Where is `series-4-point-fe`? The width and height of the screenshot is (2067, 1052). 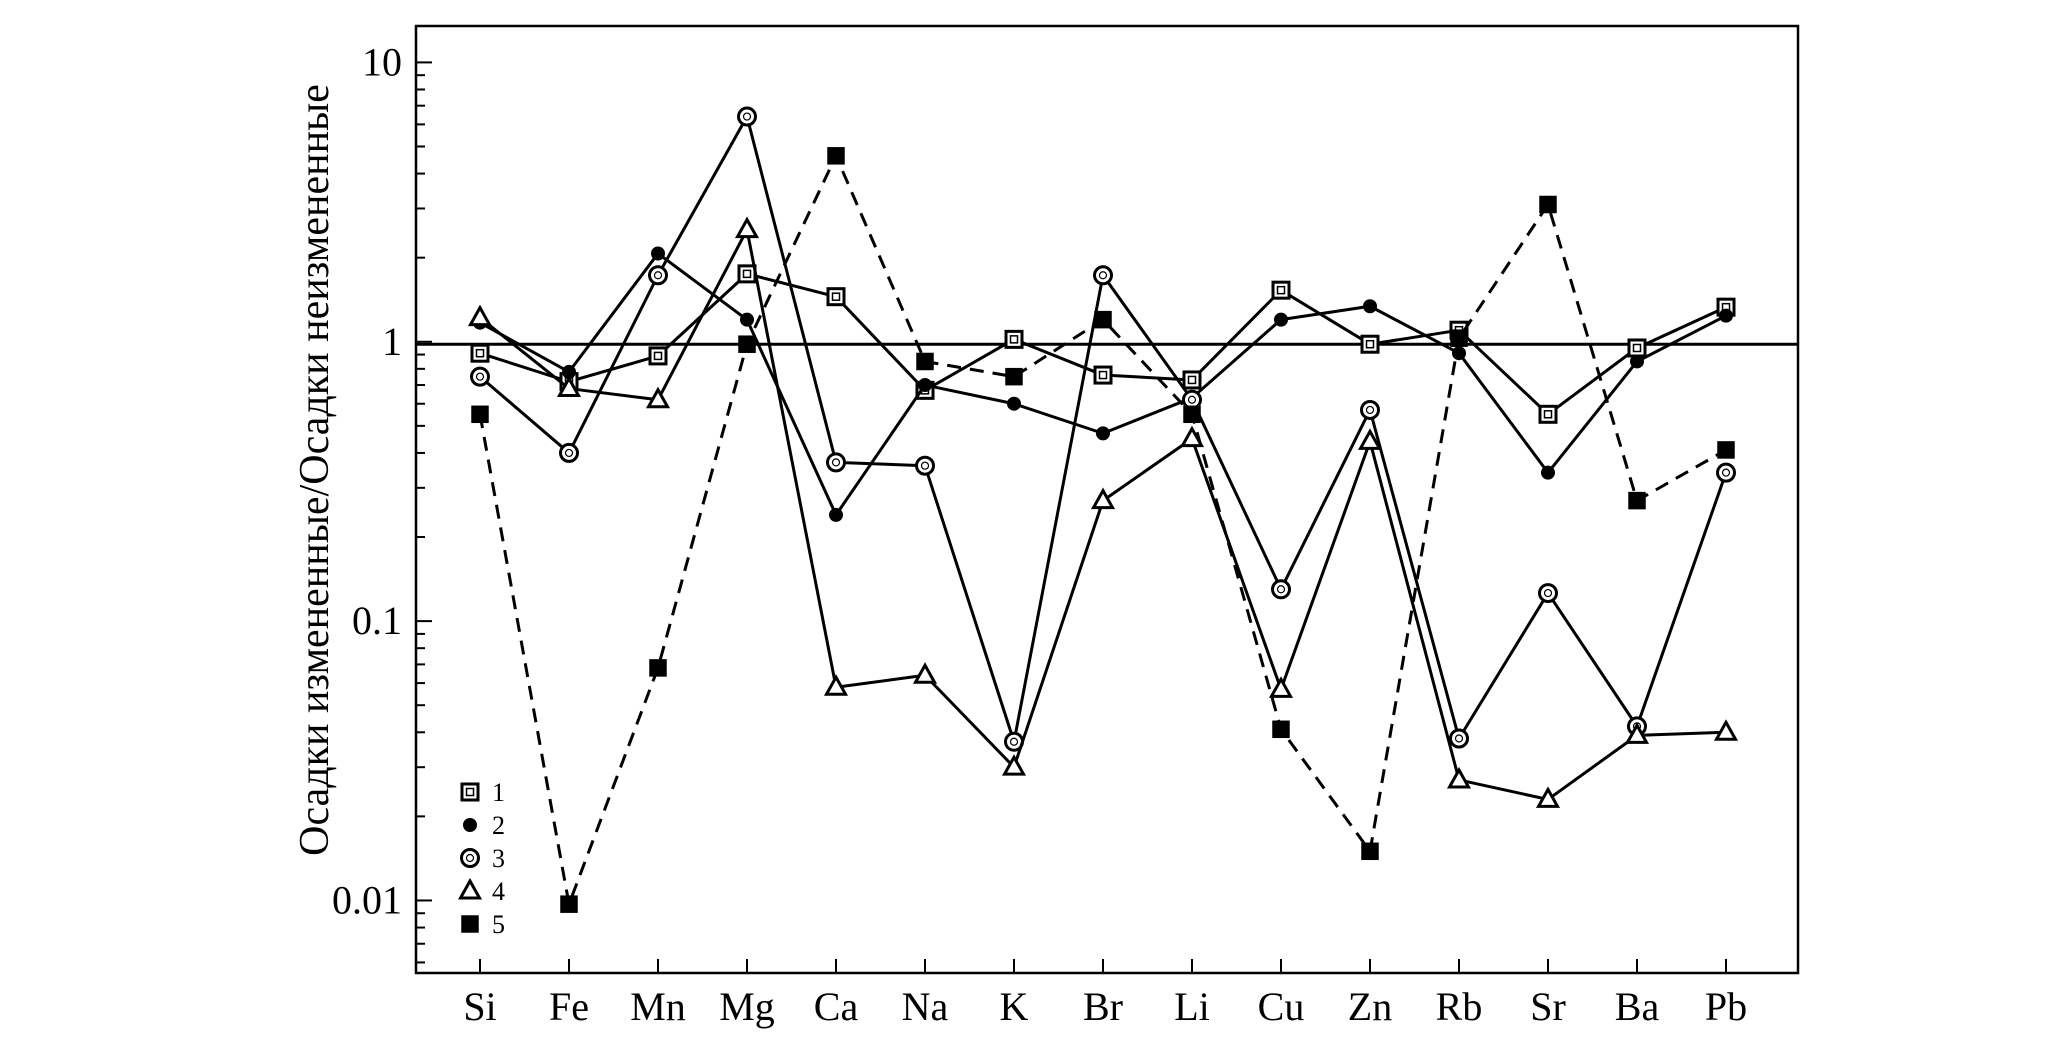 series-4-point-fe is located at coordinates (569, 386).